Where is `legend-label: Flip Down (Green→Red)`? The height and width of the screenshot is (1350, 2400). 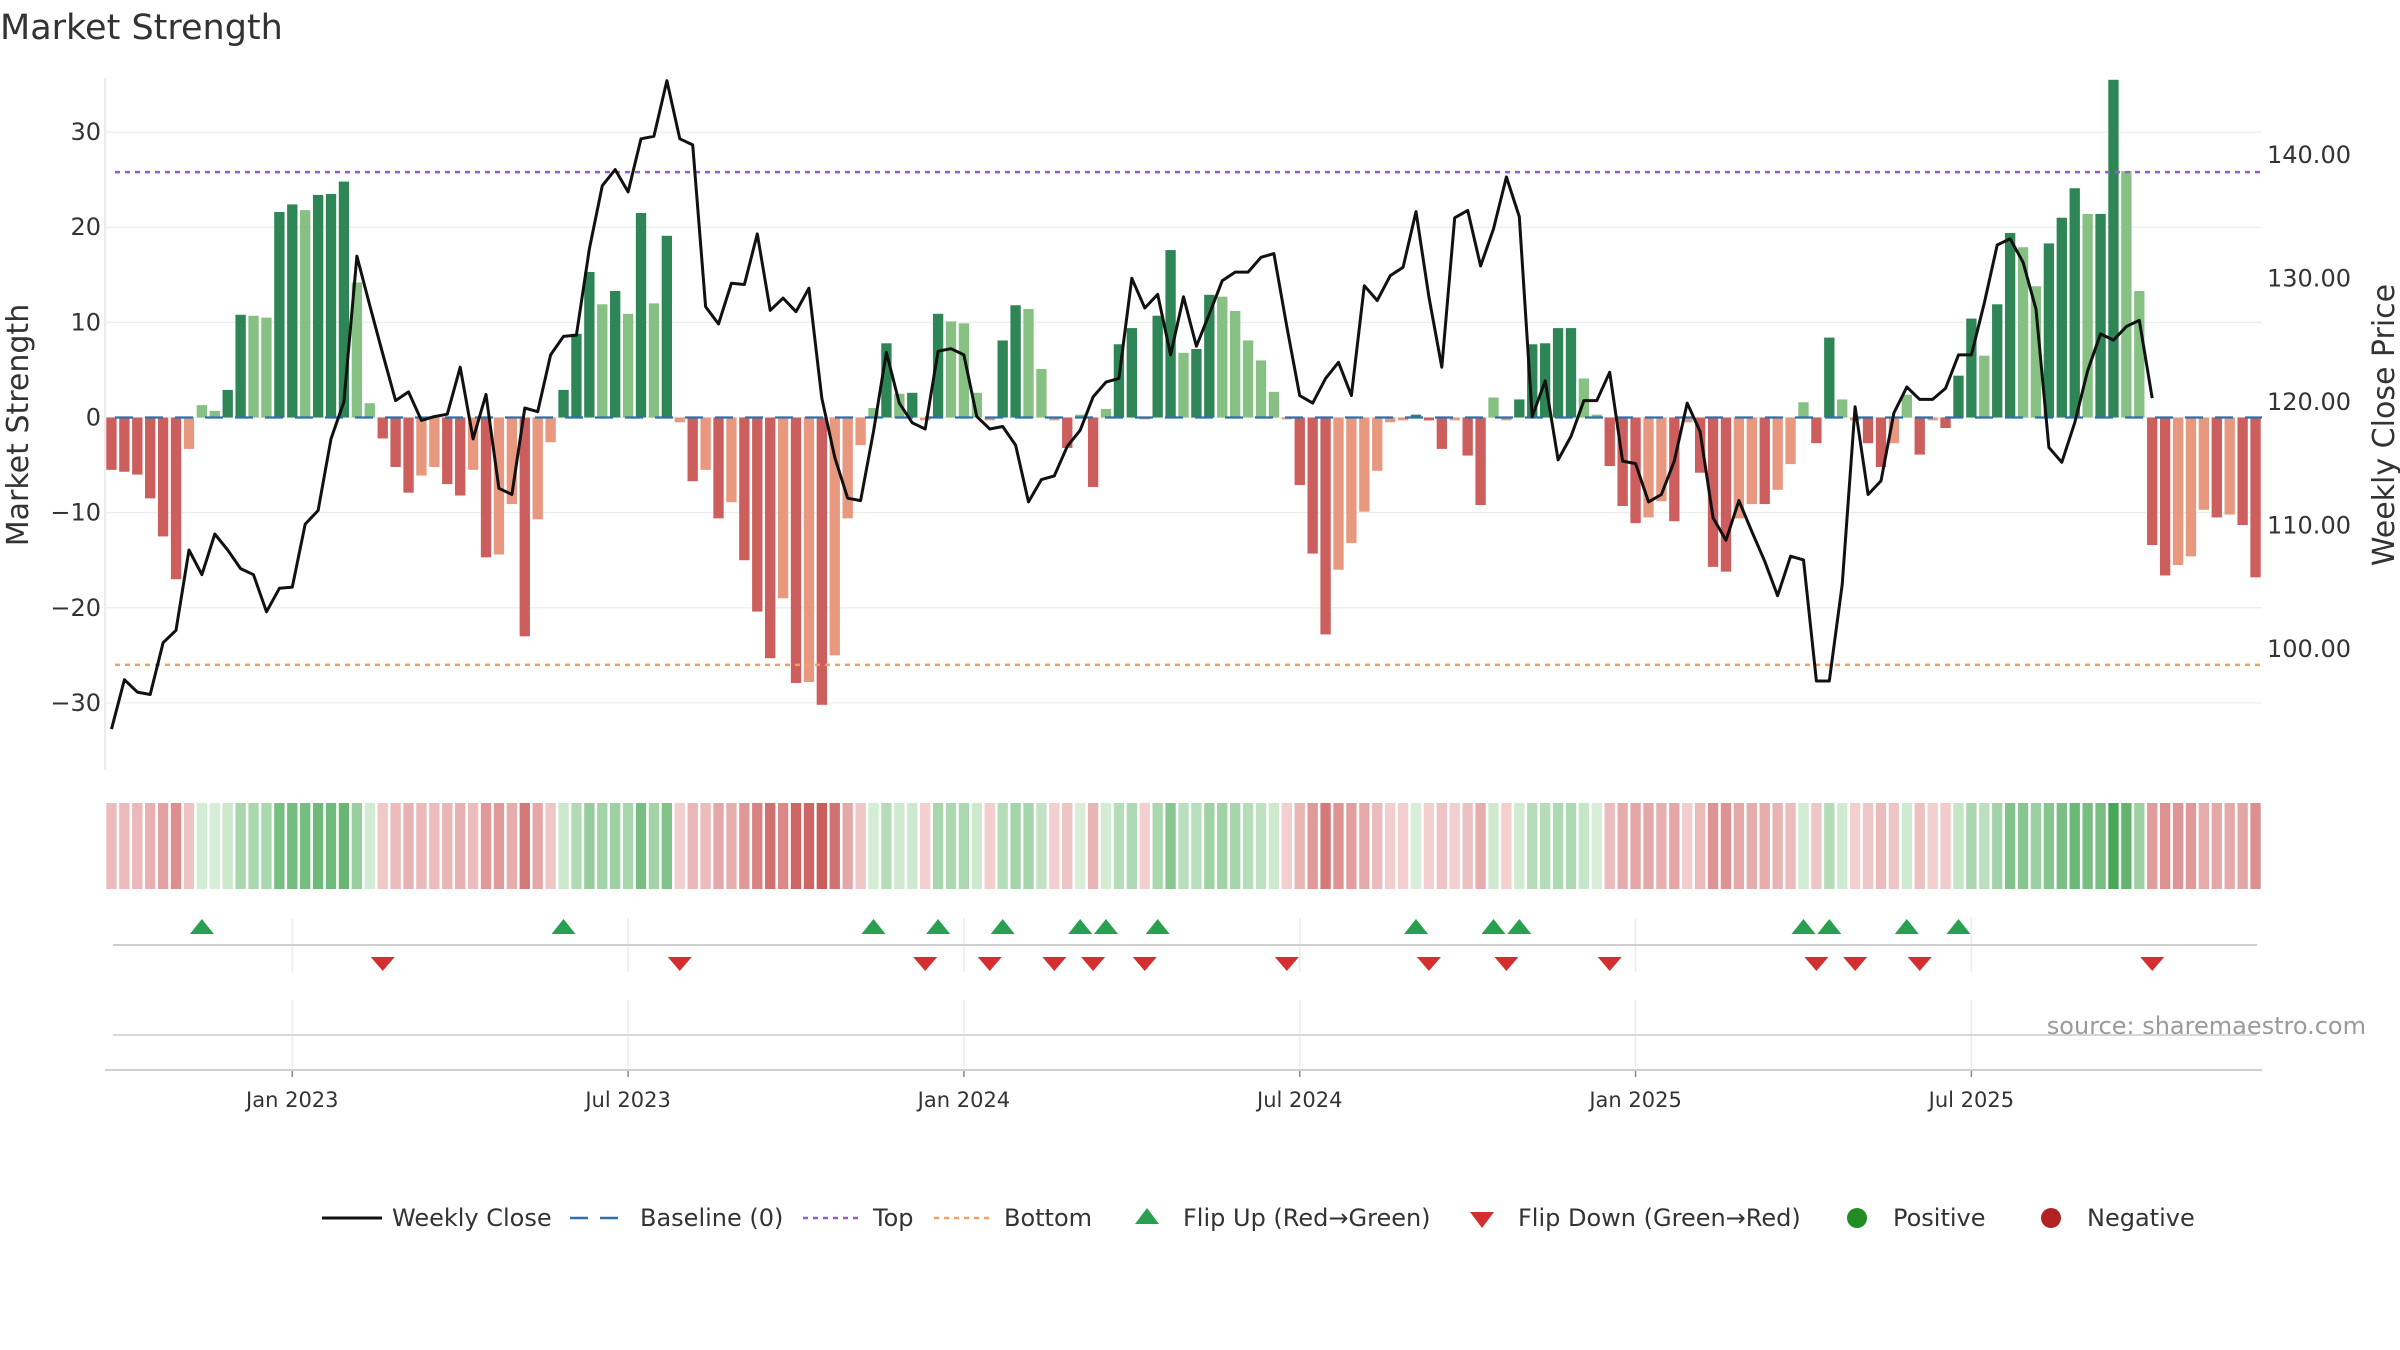
legend-label: Flip Down (Green→Red) is located at coordinates (1659, 1218).